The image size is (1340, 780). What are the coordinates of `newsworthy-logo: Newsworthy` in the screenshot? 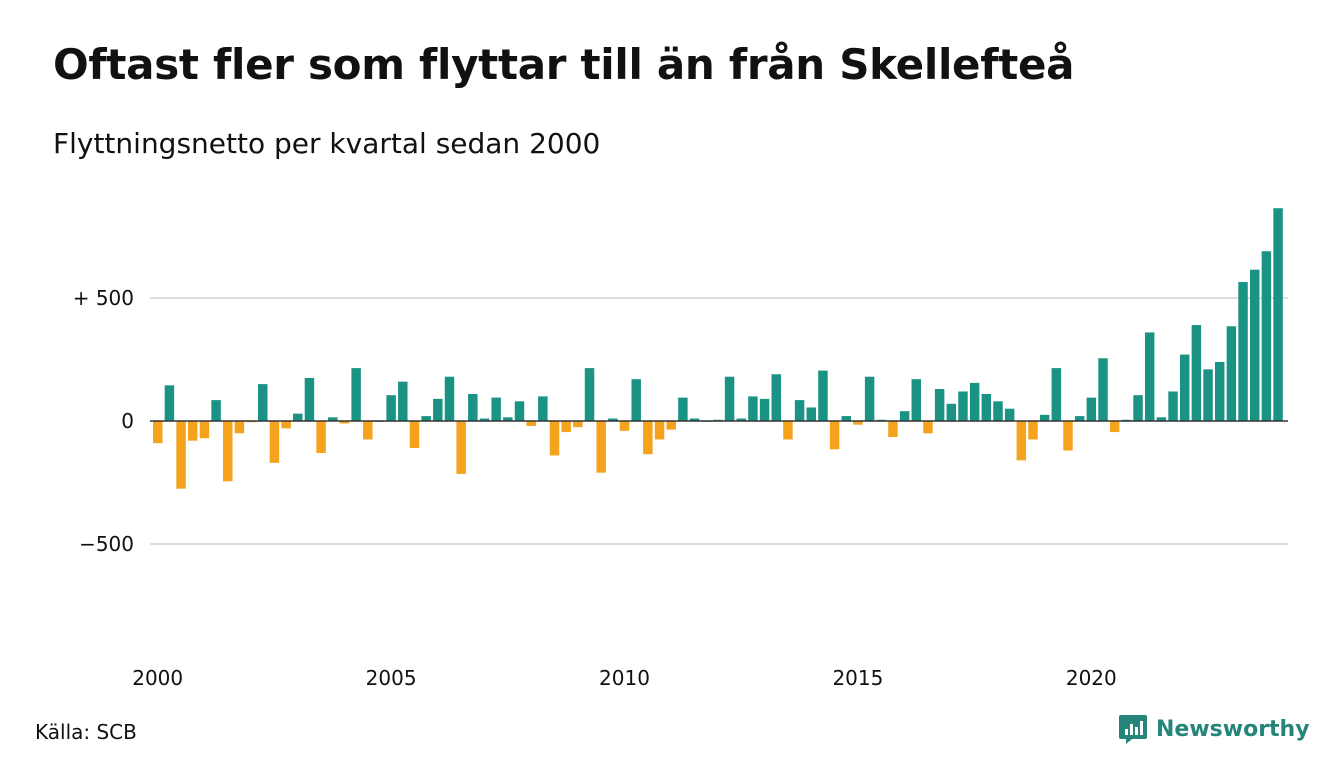 It's located at (1214, 729).